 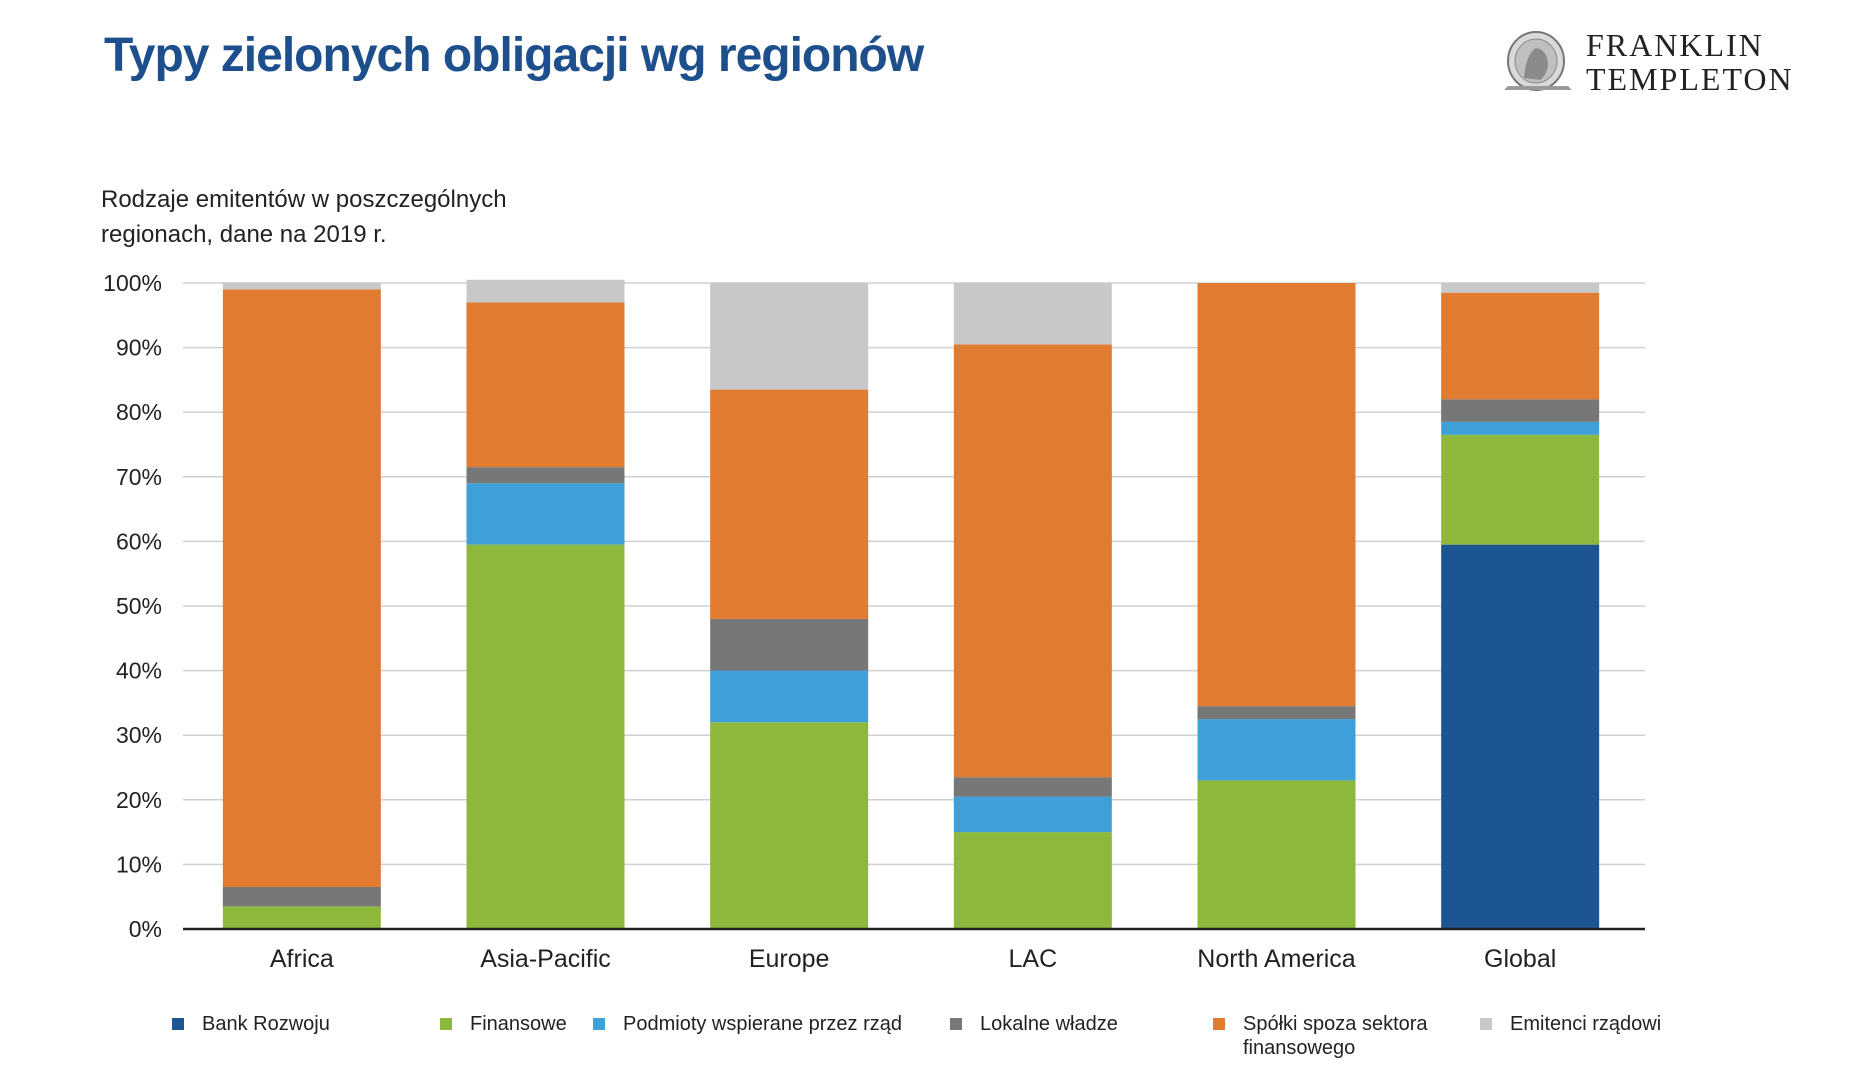 What do you see at coordinates (139, 606) in the screenshot?
I see `y-tick-label: 50%` at bounding box center [139, 606].